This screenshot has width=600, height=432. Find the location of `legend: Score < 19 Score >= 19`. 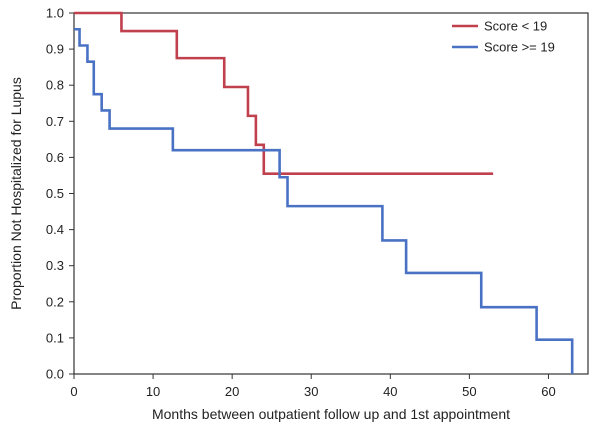

legend: Score < 19 Score >= 19 is located at coordinates (503, 37).